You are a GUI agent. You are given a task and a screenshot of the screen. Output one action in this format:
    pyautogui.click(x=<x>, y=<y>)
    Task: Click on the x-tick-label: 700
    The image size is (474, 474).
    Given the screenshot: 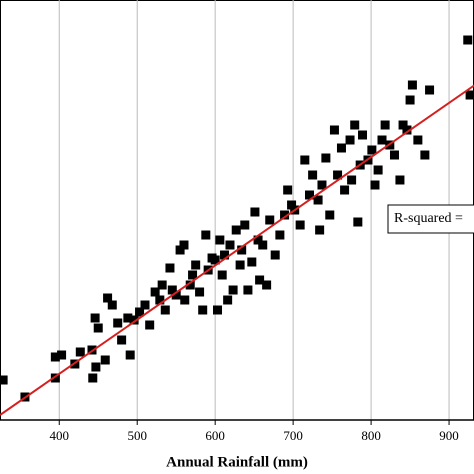 What is the action you would take?
    pyautogui.click(x=293, y=435)
    